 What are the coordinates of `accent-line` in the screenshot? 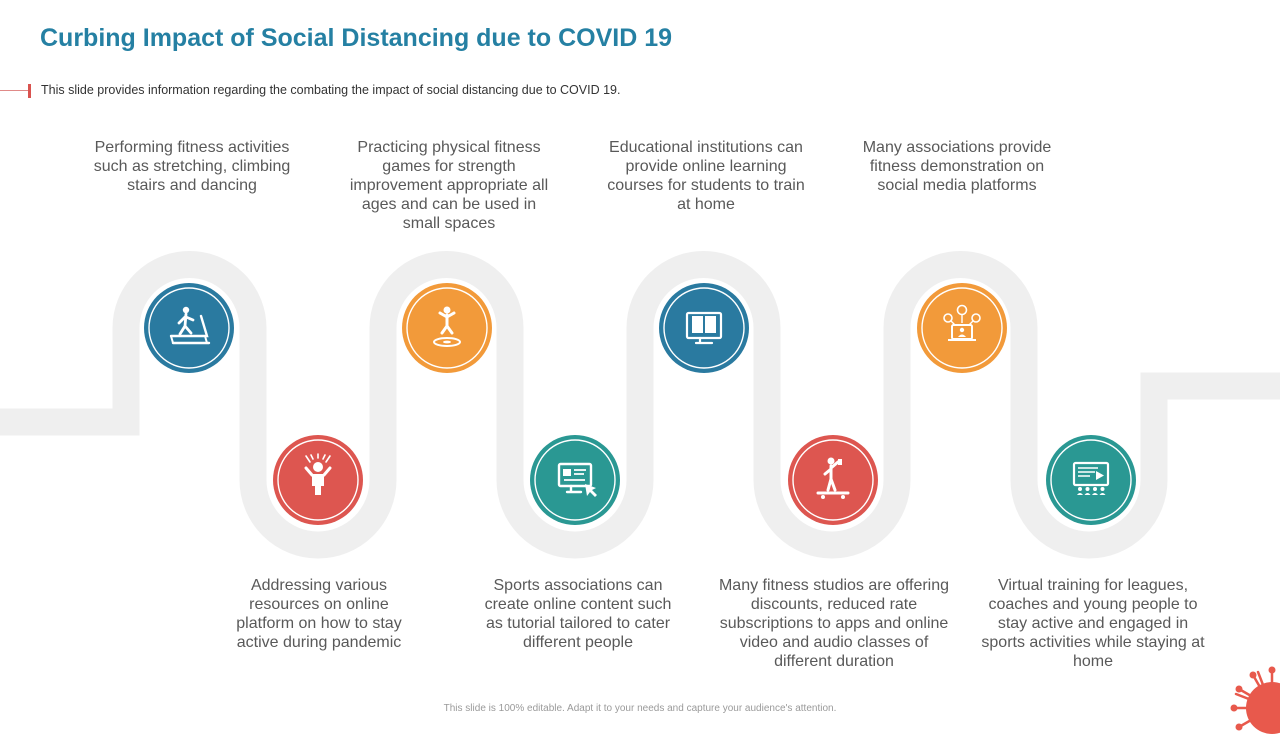 It's located at (14, 90).